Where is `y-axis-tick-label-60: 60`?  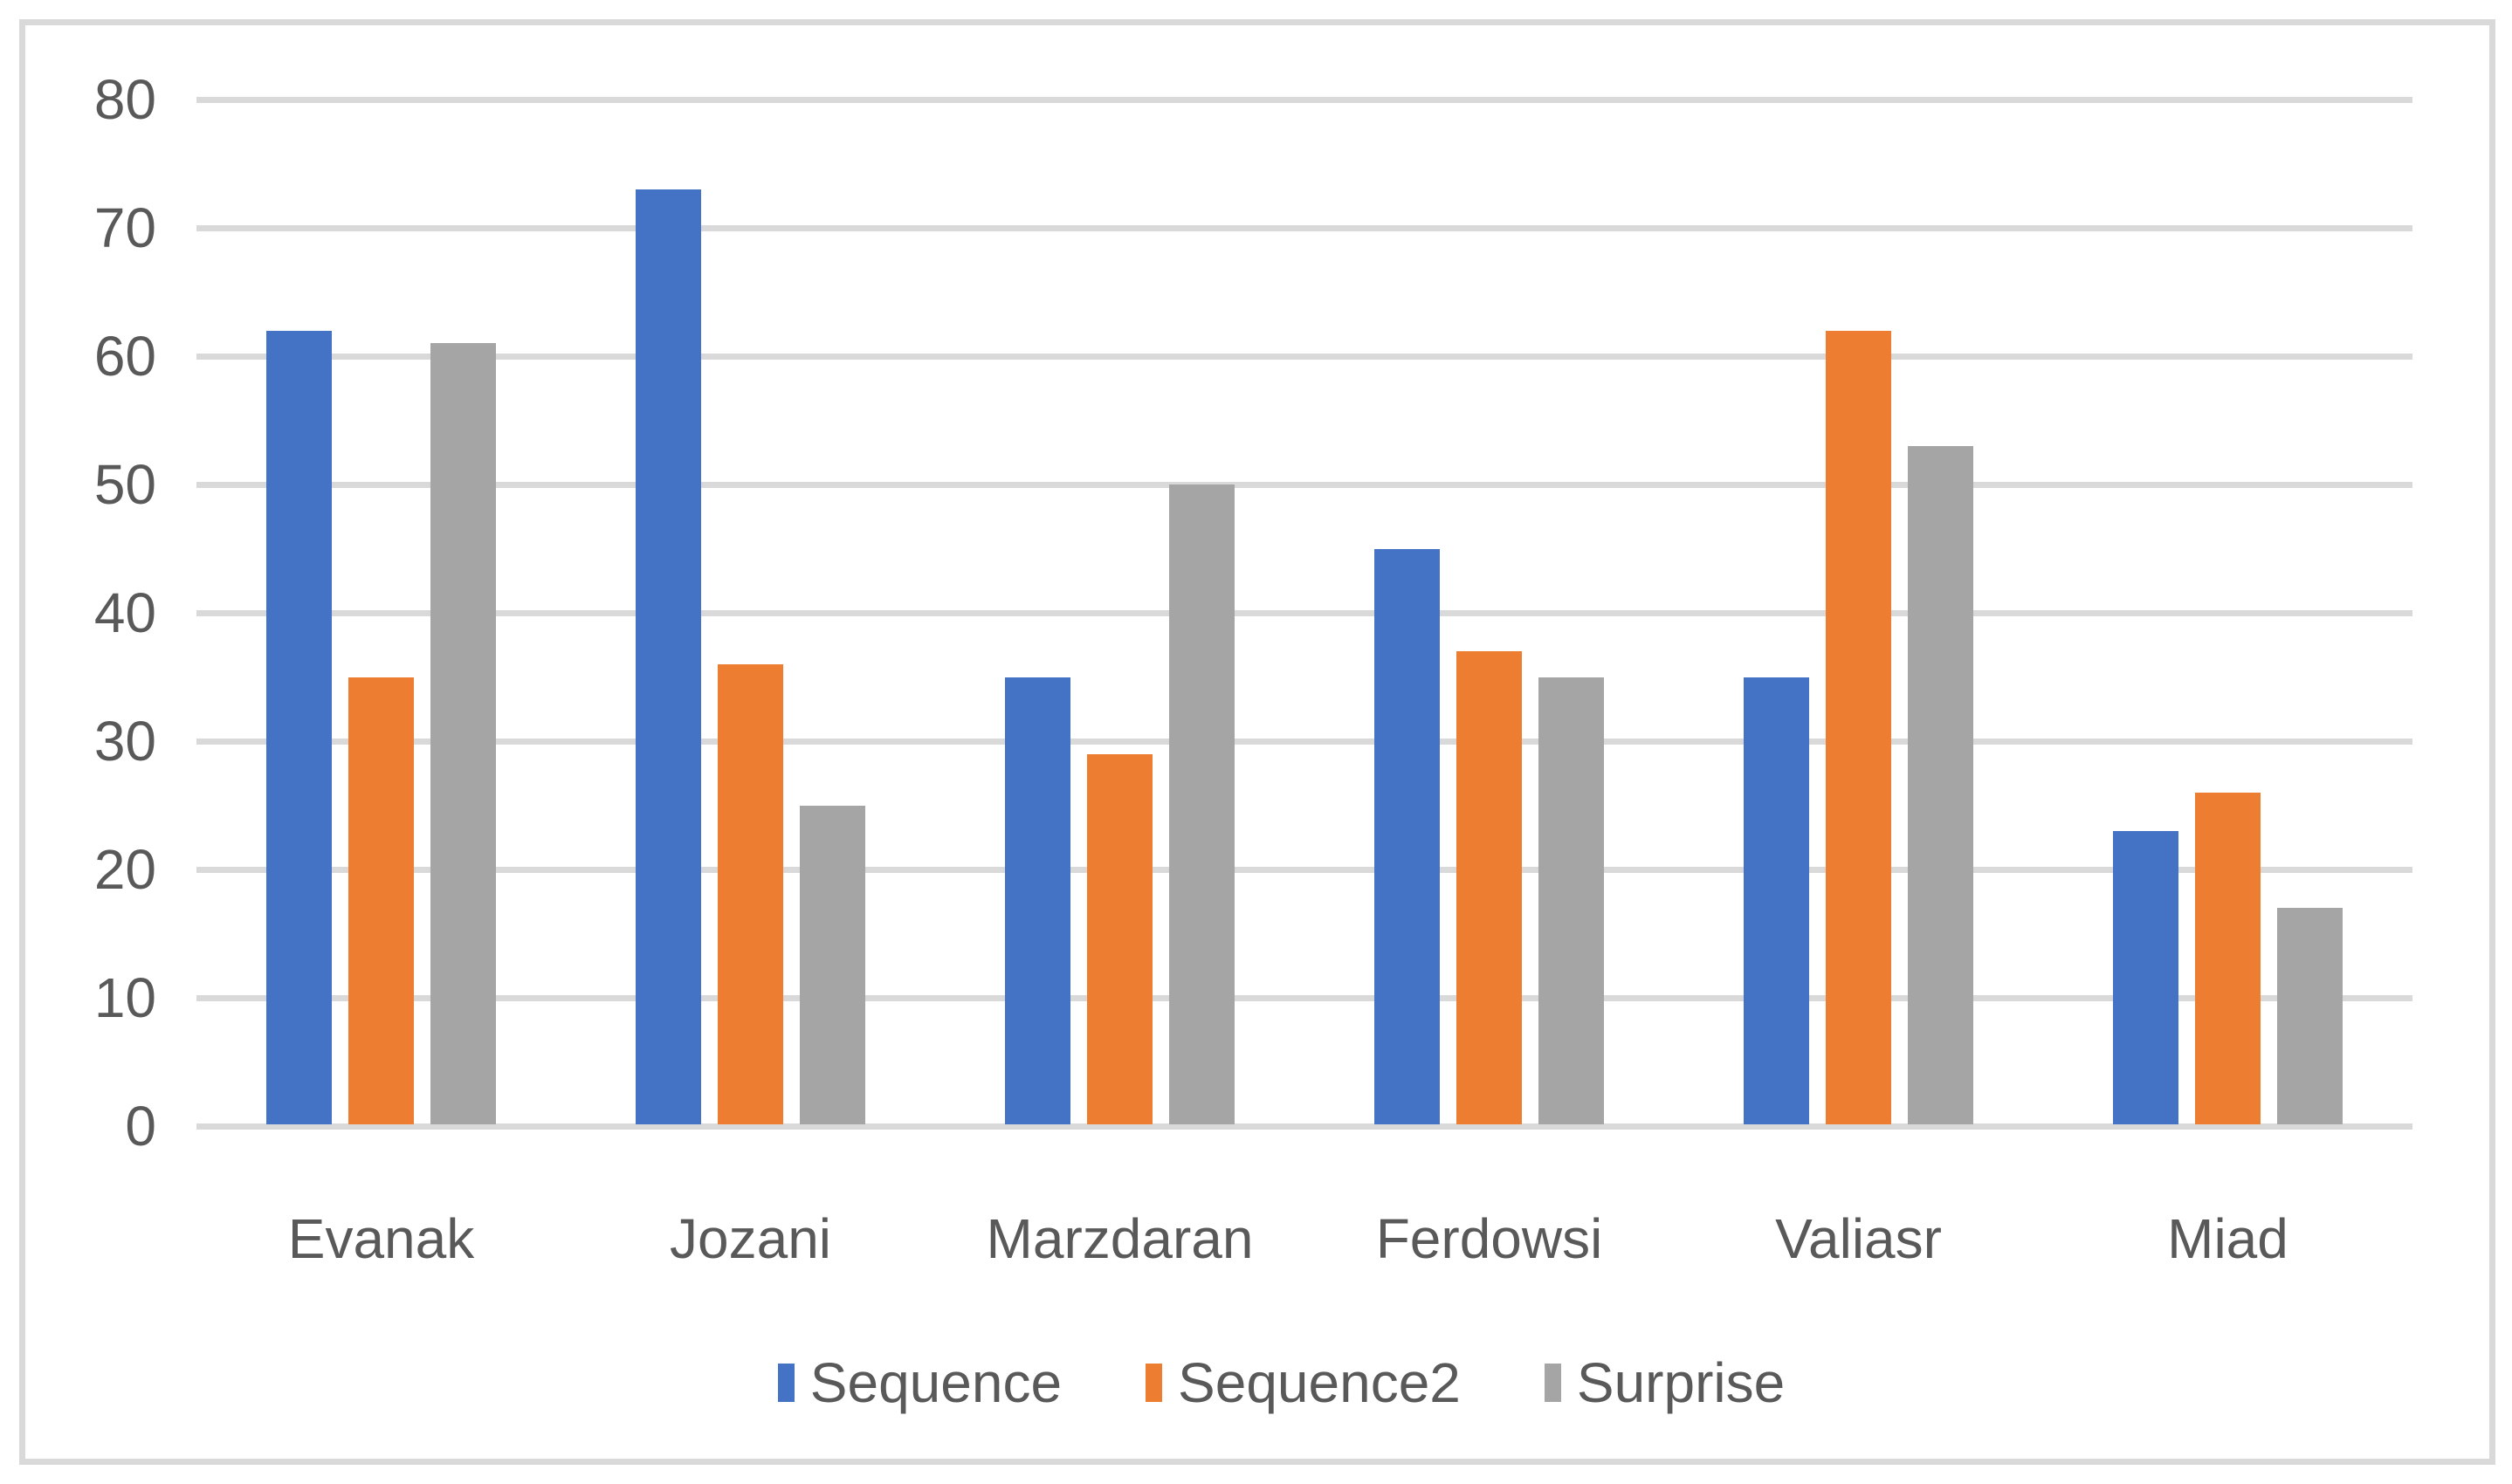 y-axis-tick-label-60: 60 is located at coordinates (124, 356).